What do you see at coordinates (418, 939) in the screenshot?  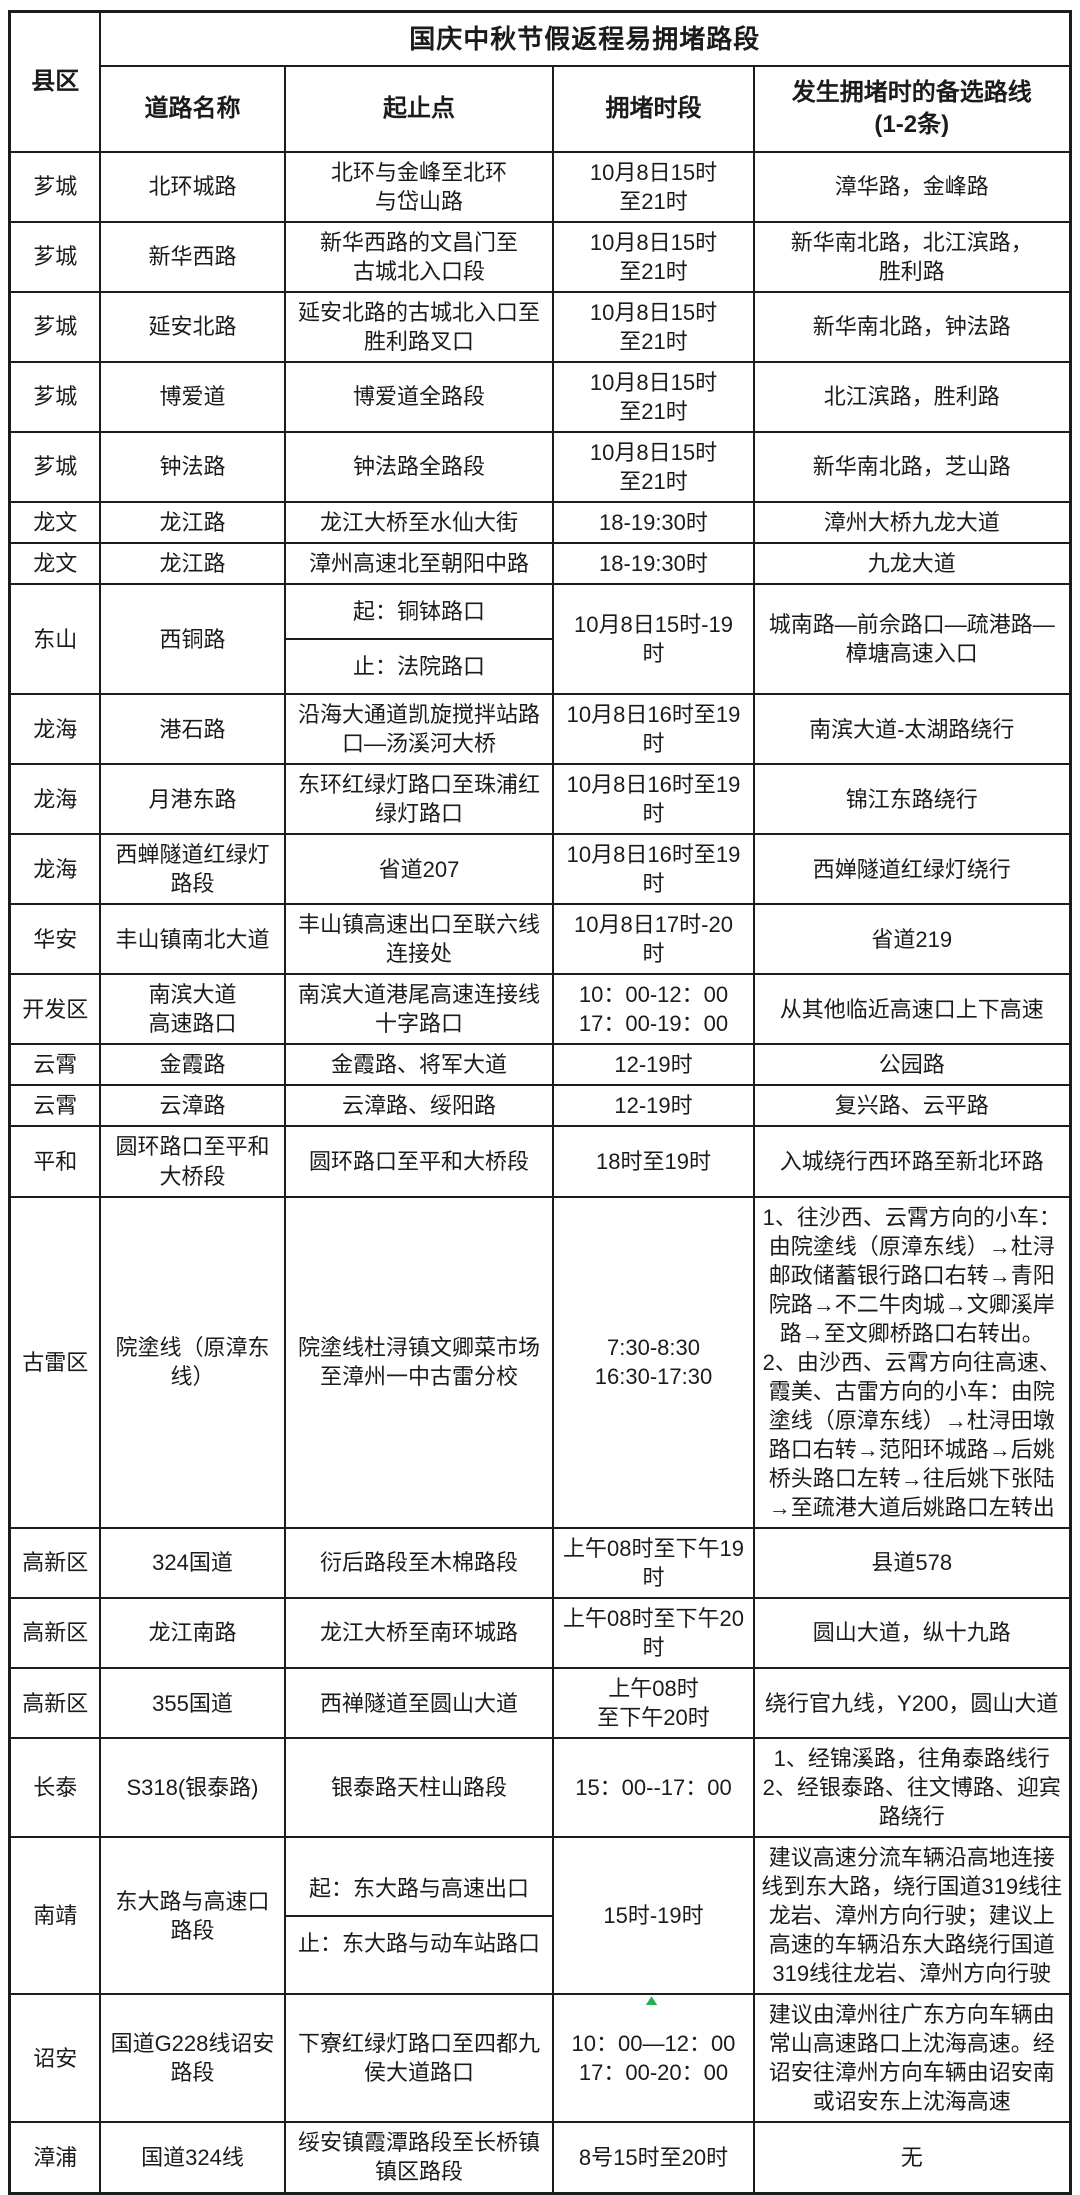 I see `segment-cell: 丰山镇高速出口至联六线 连接处` at bounding box center [418, 939].